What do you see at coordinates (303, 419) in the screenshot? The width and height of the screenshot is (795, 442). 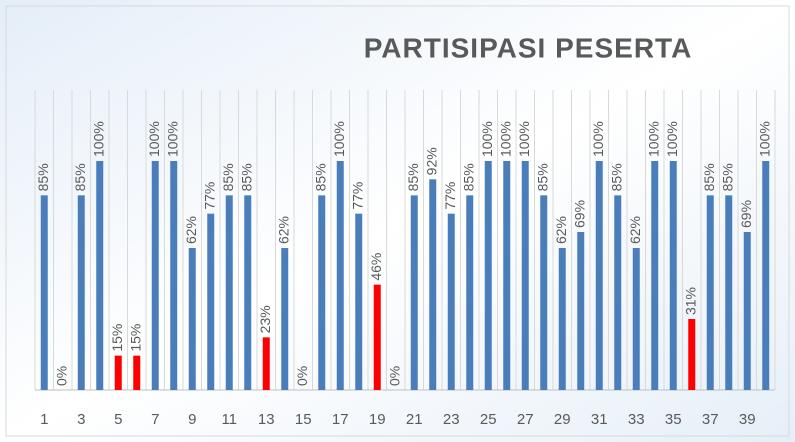 I see `x-tick-label: 15` at bounding box center [303, 419].